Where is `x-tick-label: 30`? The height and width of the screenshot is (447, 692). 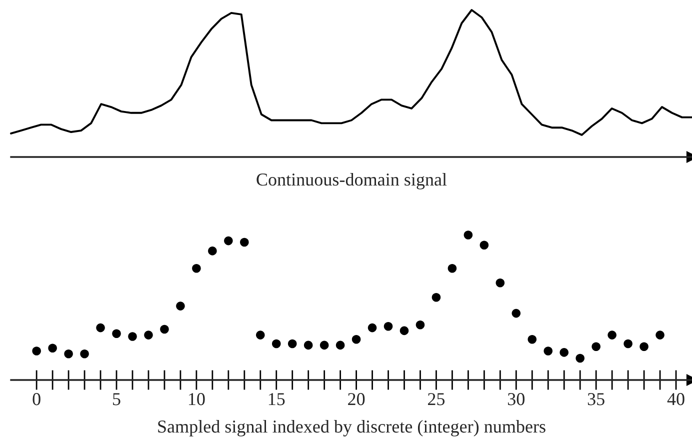
x-tick-label: 30 is located at coordinates (516, 399).